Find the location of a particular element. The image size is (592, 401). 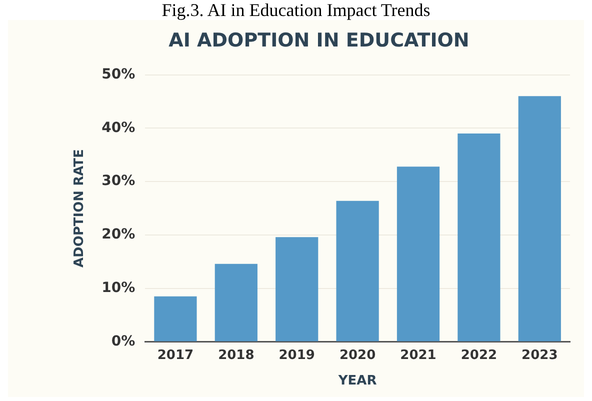

y-tick-label: 30% is located at coordinates (119, 181).